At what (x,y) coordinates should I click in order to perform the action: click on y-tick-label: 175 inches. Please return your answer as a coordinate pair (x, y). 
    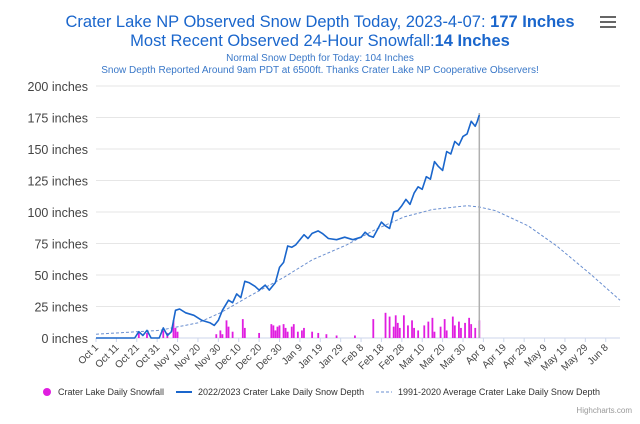
    Looking at the image, I should click on (58, 119).